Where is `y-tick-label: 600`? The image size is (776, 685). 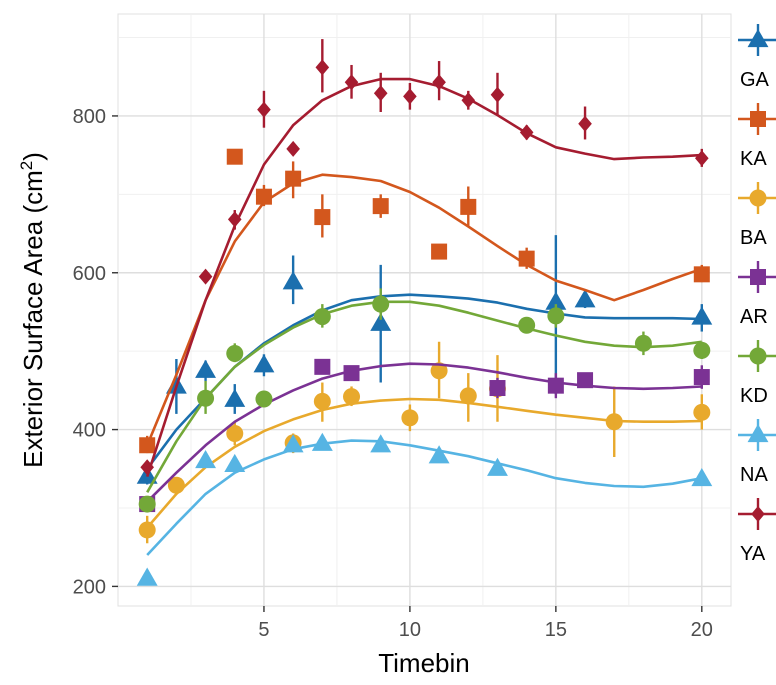
y-tick-label: 600 is located at coordinates (89, 274).